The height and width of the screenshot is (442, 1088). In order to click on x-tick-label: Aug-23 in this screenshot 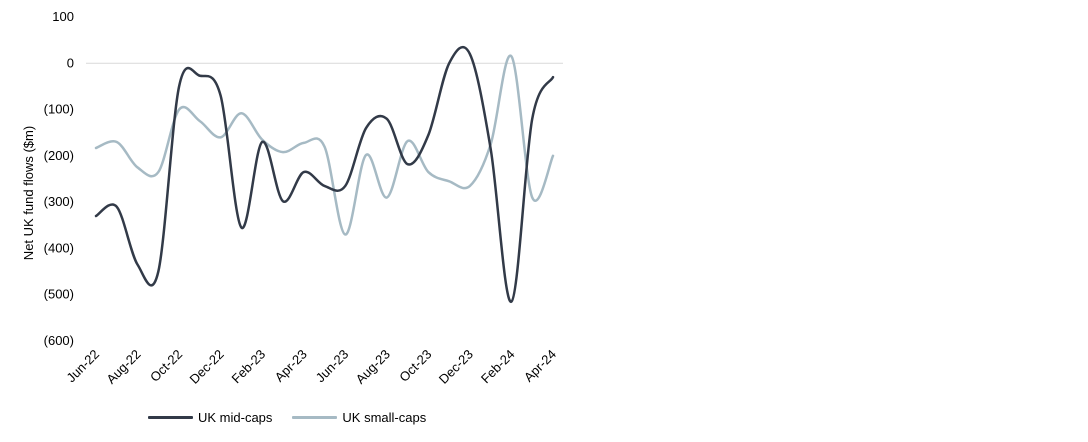, I will do `click(373, 367)`.